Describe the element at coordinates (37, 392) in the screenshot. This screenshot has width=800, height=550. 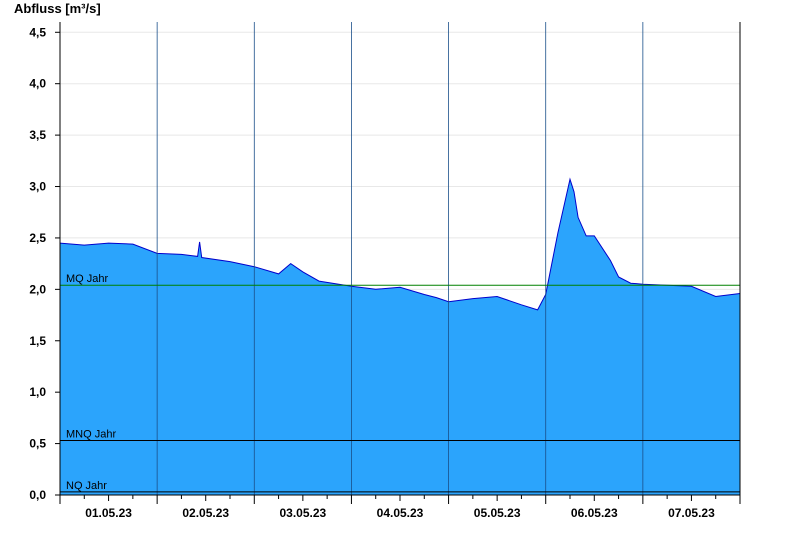
I see `y-tick-label-2: 1,0` at that location.